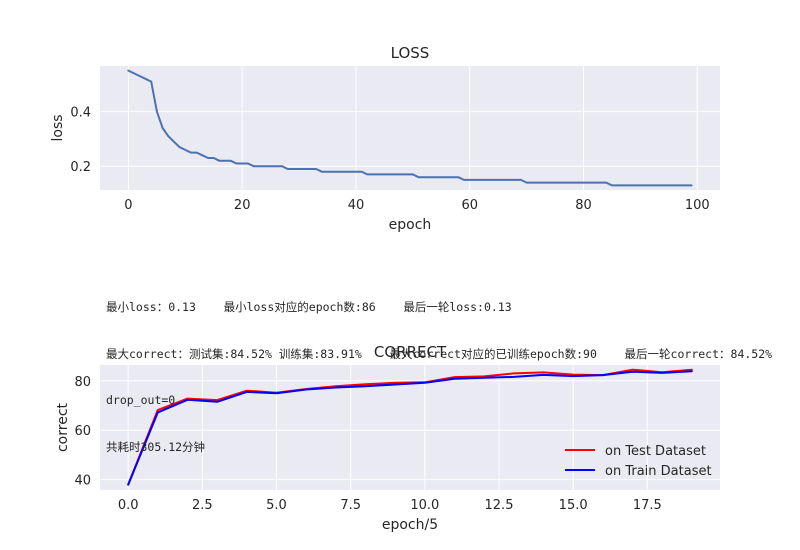  Describe the element at coordinates (410, 352) in the screenshot. I see `chart-title: CORRECT` at that location.